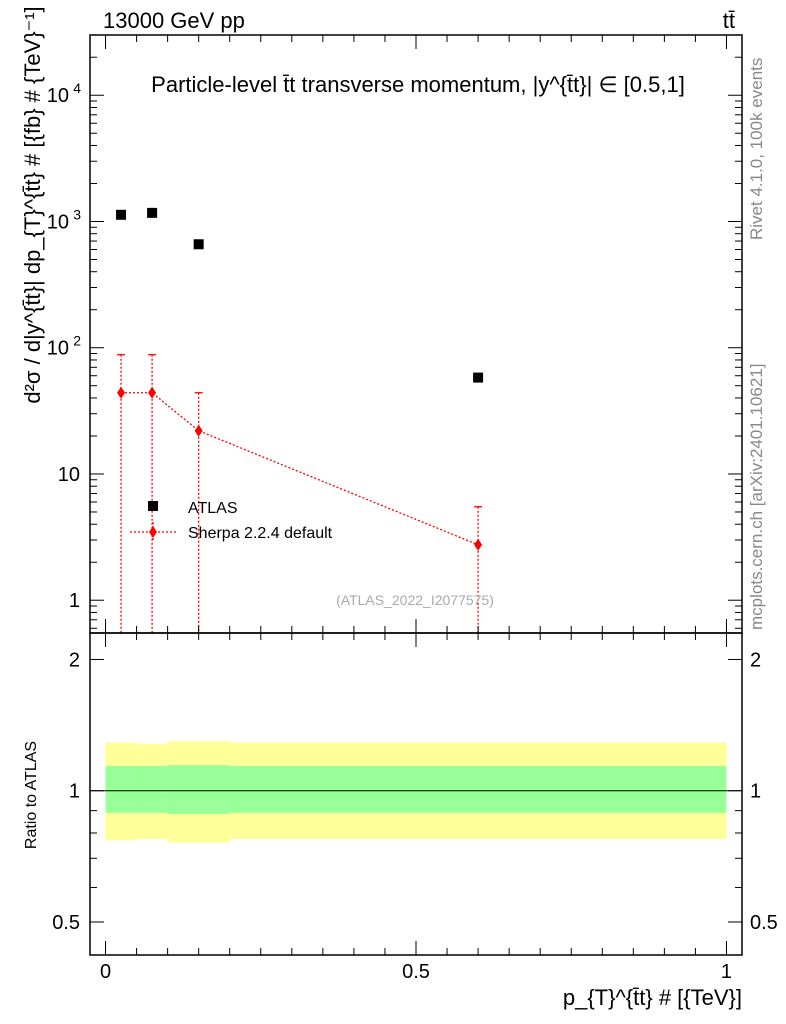 Image resolution: width=786 pixels, height=1024 pixels. I want to click on x-tick-label: 0, so click(105, 972).